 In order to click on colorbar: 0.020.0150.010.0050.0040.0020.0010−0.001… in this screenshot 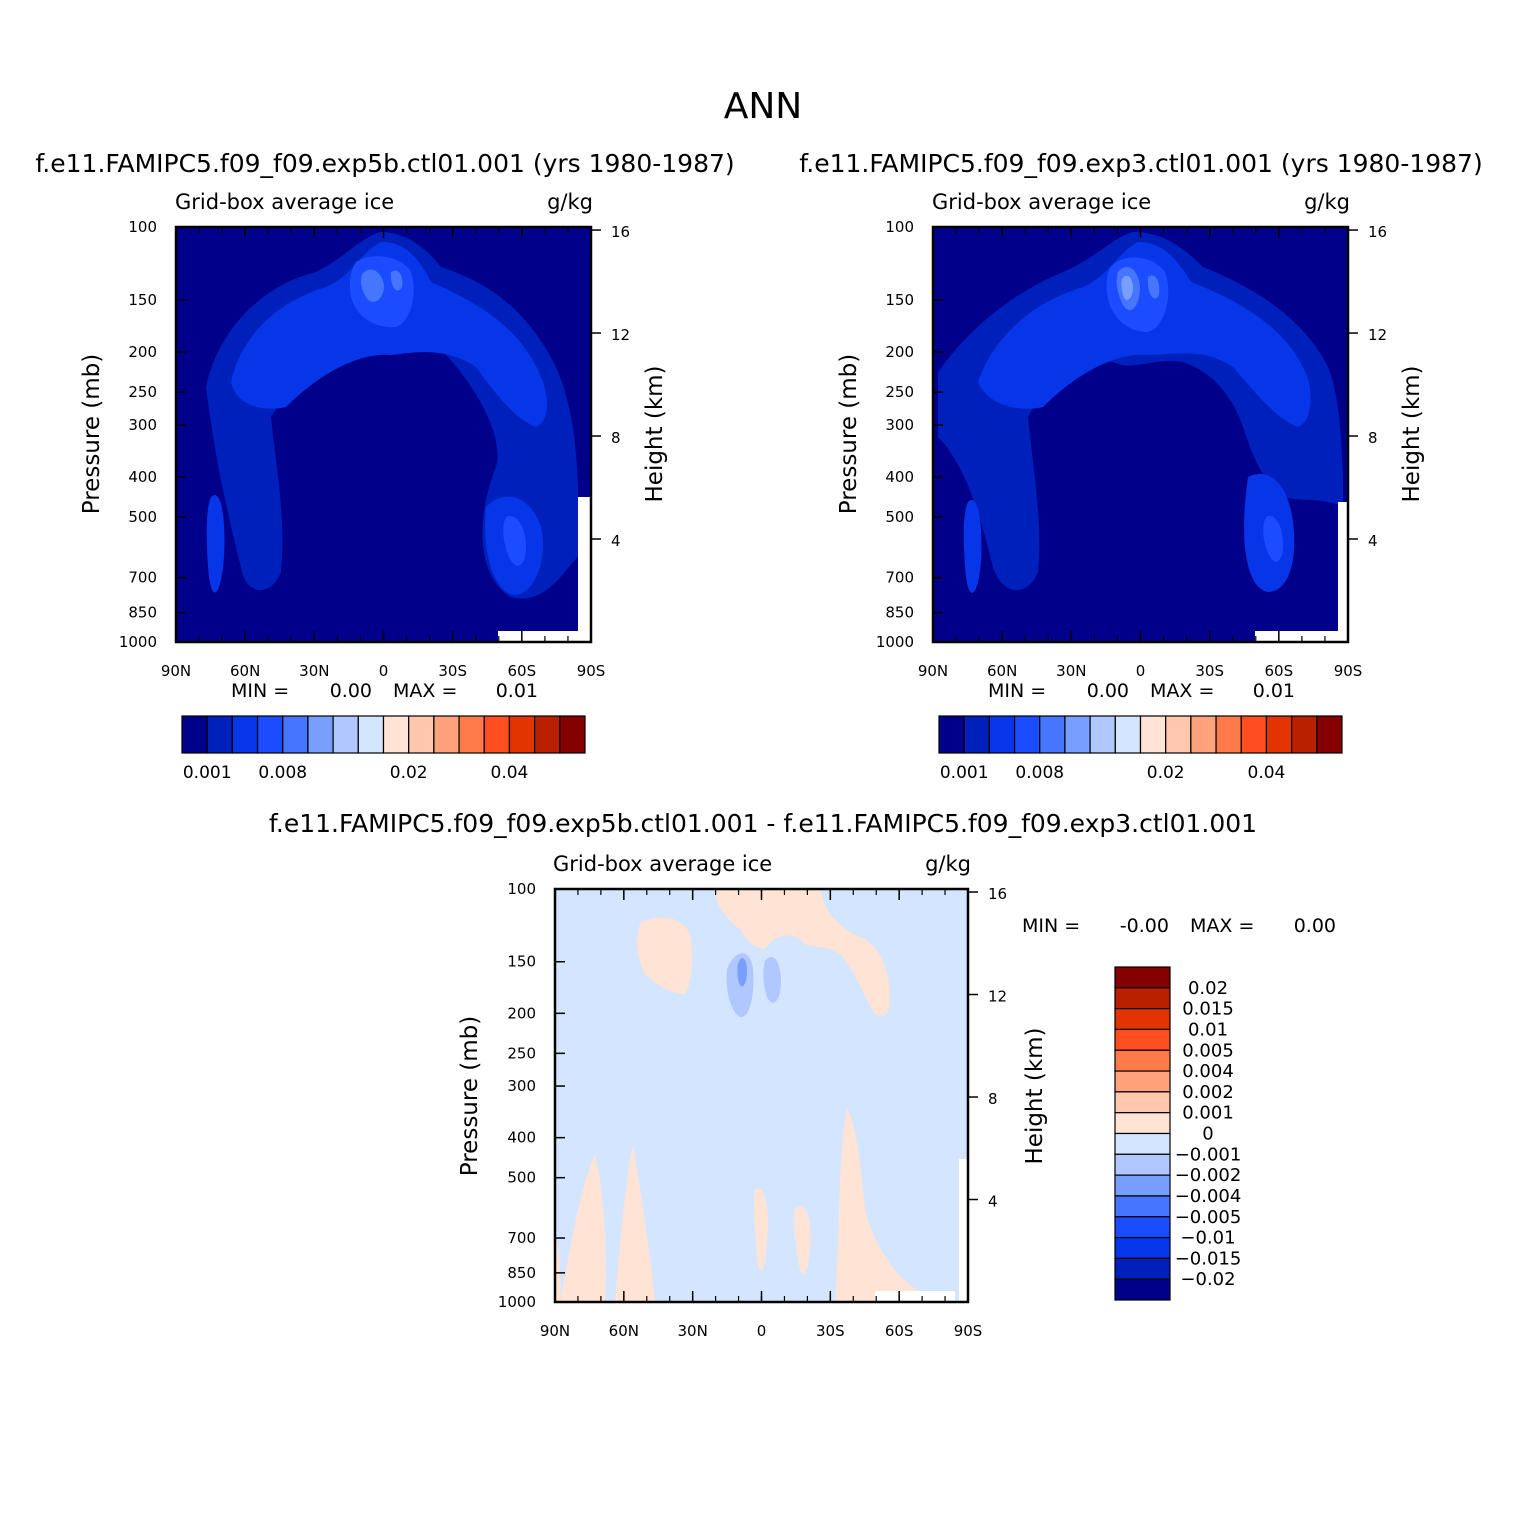, I will do `click(1178, 1133)`.